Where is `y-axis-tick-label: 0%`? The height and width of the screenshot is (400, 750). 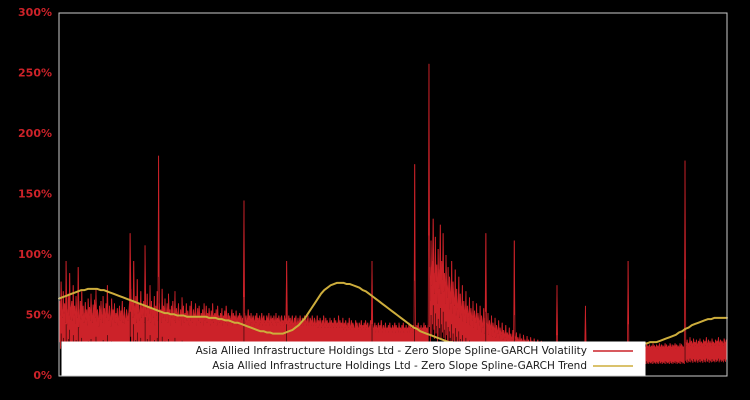 y-axis-tick-label: 0% is located at coordinates (42, 375).